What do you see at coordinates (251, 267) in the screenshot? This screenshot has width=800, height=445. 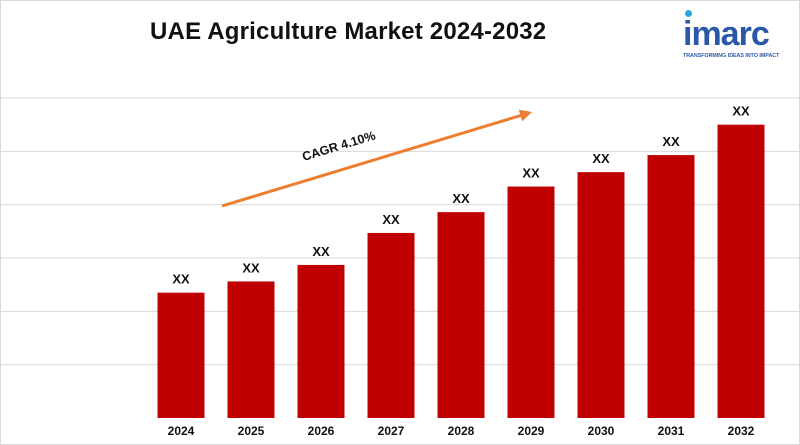 I see `data-label-2025: XX` at bounding box center [251, 267].